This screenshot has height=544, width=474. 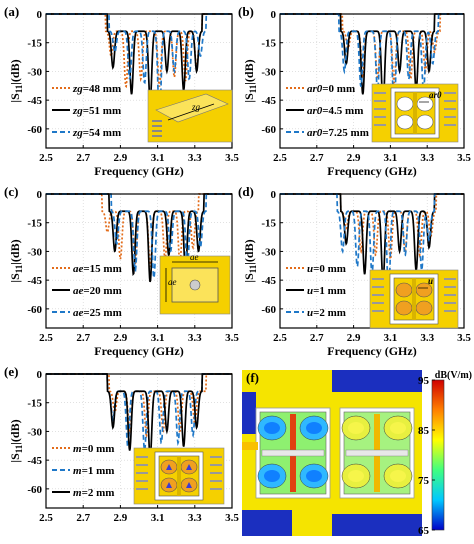 What do you see at coordinates (338, 133) in the screenshot?
I see `legend-entry: ar0=7.25 mm` at bounding box center [338, 133].